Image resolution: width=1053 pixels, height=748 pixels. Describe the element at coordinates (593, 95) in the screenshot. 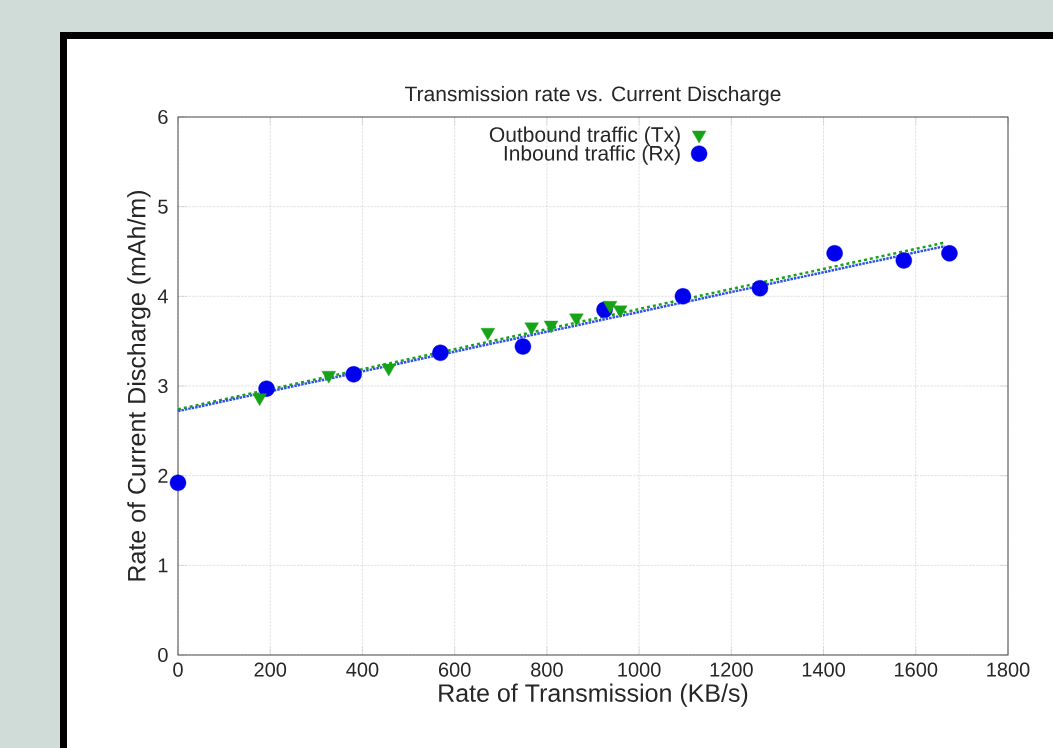

I see `chart-title: Transmission rate vs. Current Discharge` at that location.